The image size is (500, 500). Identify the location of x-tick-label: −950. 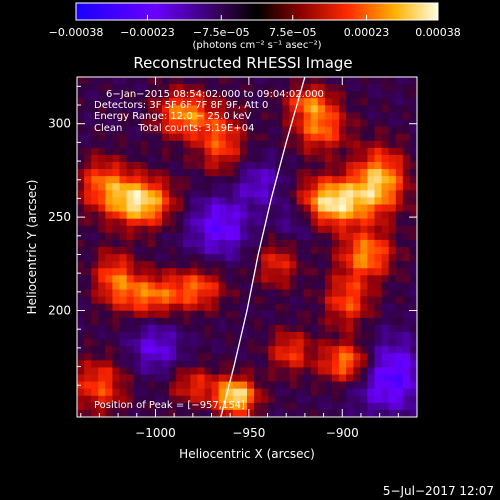
(248, 433).